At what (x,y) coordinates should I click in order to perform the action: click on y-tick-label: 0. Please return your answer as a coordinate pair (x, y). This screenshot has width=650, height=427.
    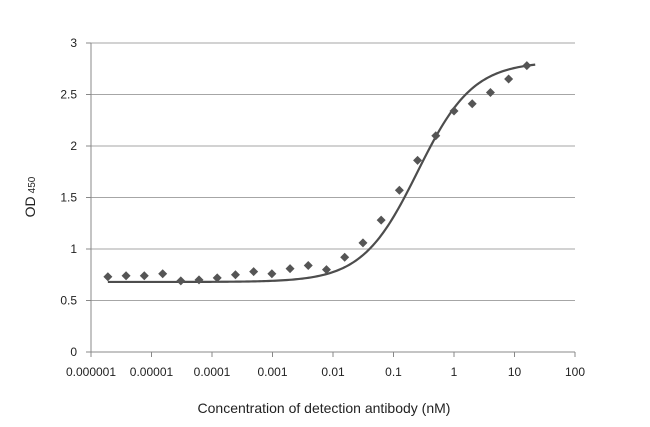
    Looking at the image, I should click on (73, 352).